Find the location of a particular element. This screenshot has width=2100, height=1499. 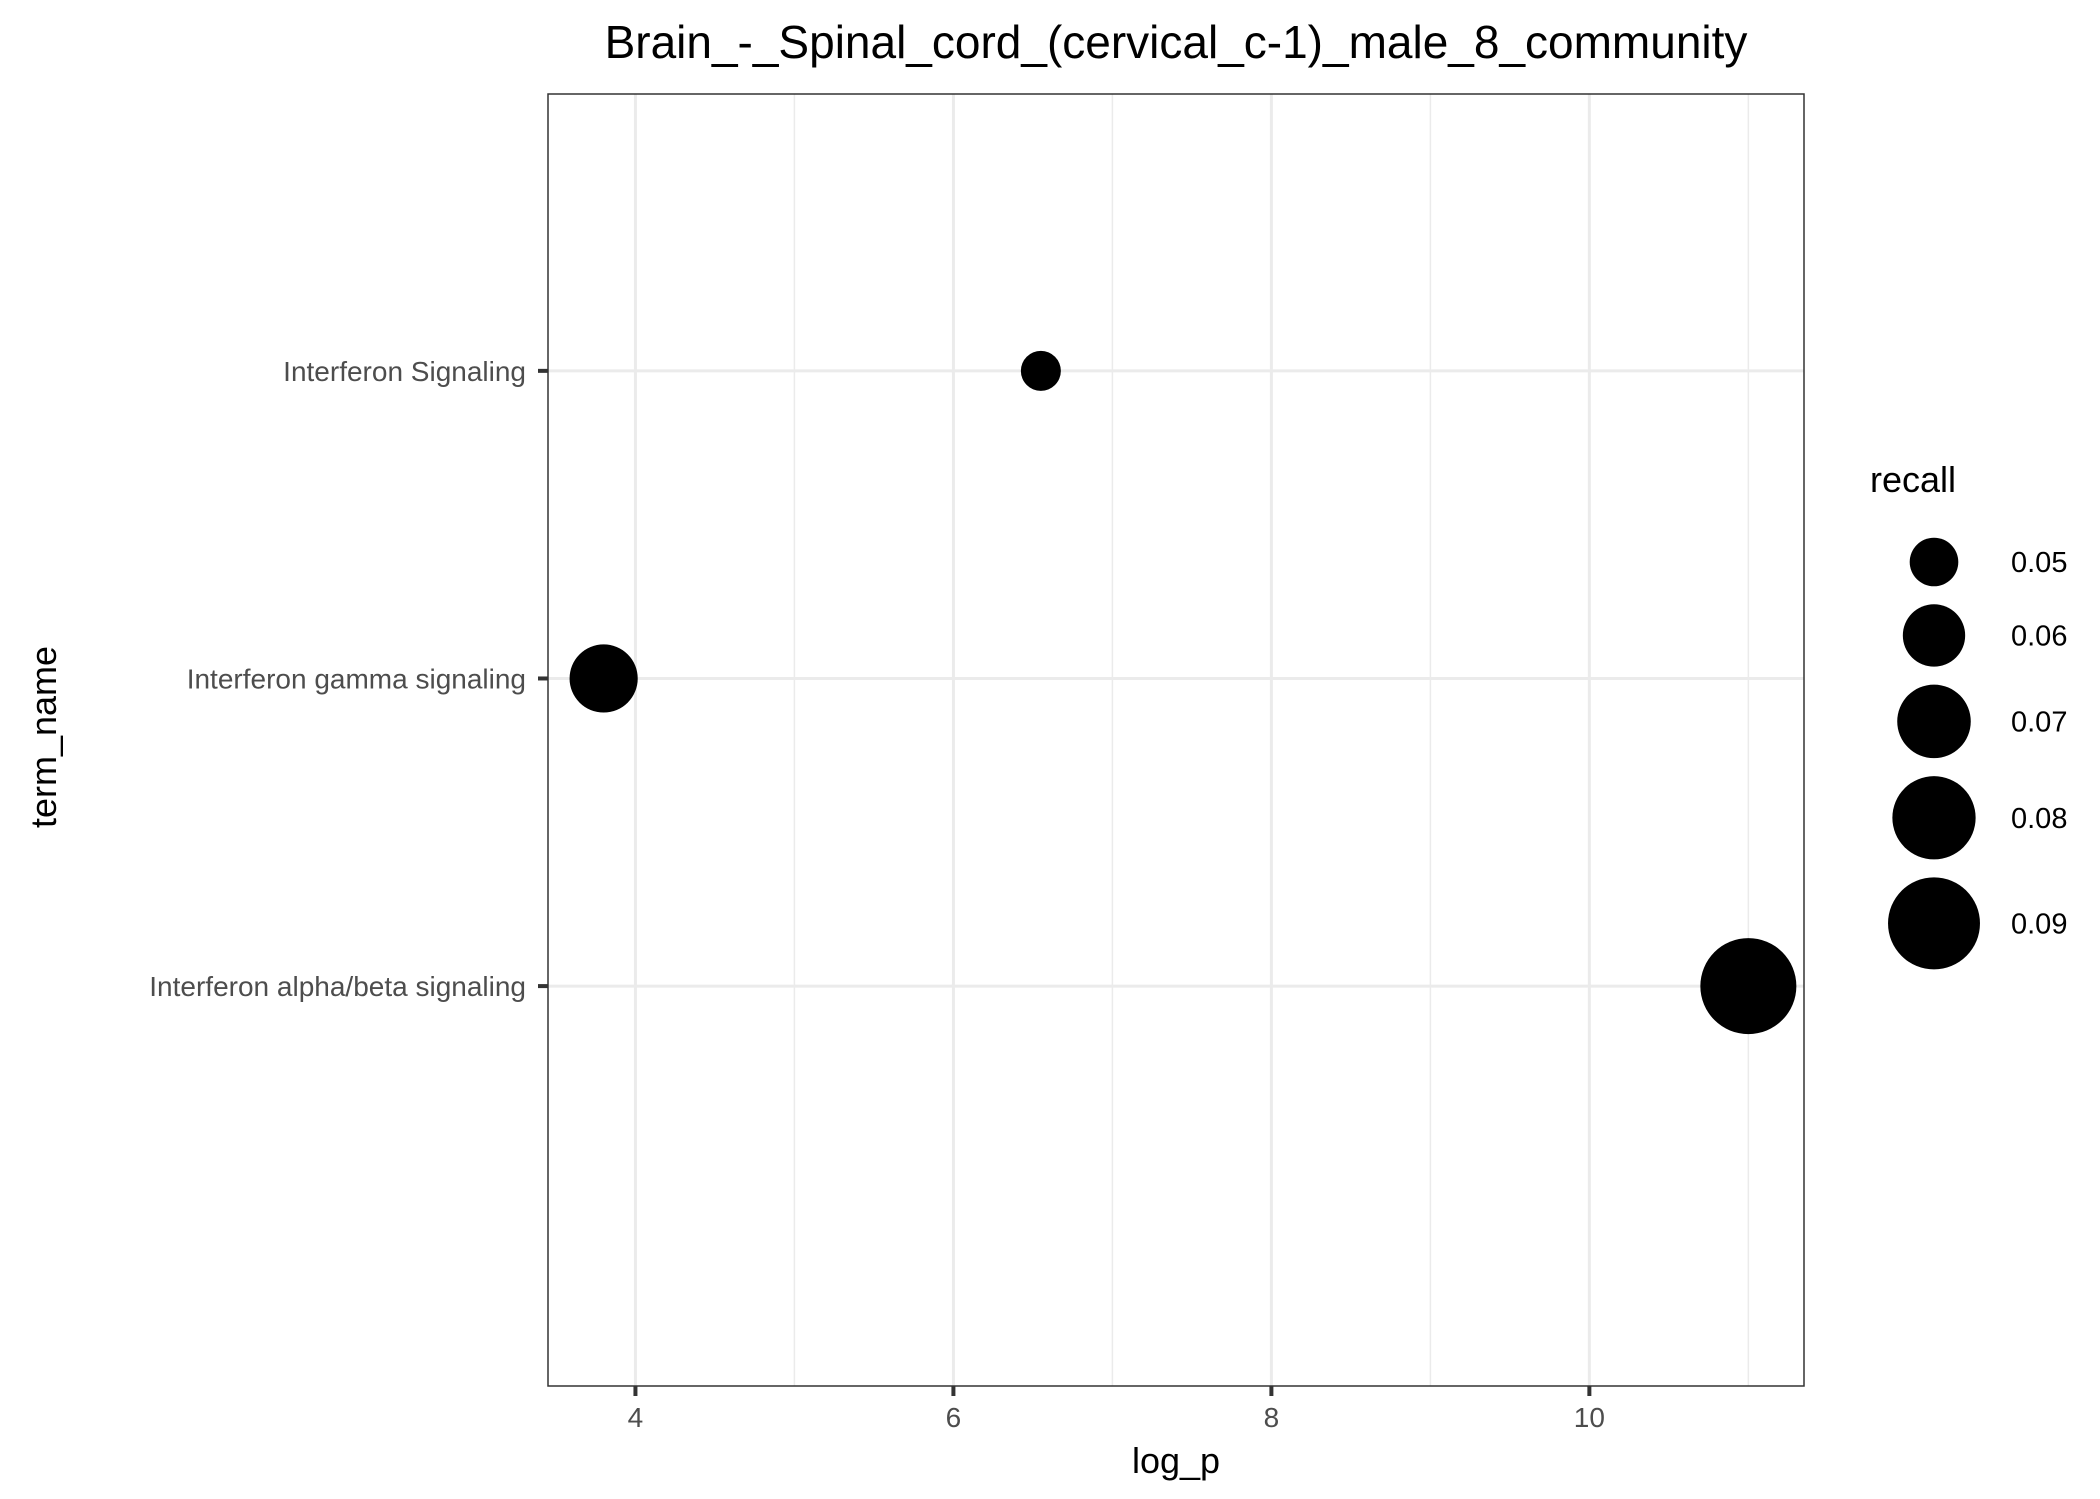

y-tick-label: Interferon Signaling is located at coordinates (404, 371).